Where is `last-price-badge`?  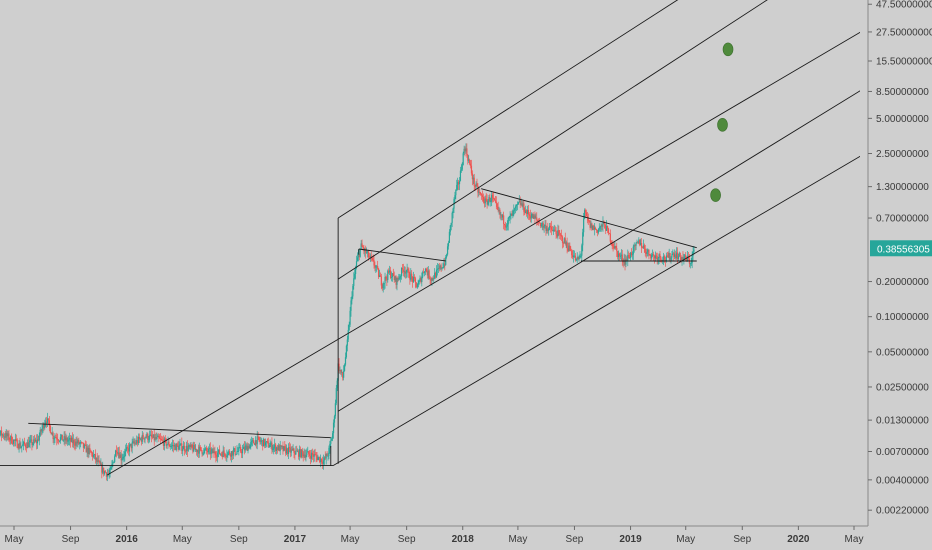
last-price-badge is located at coordinates (901, 248).